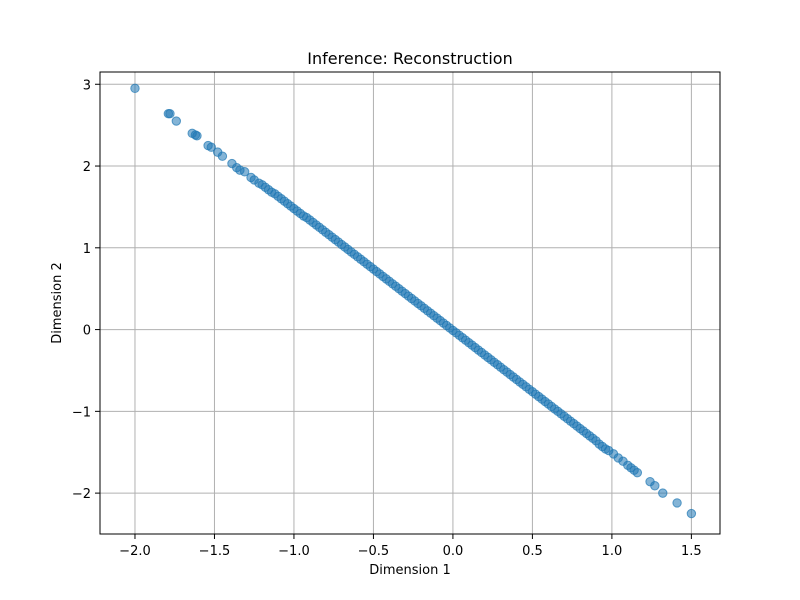 Image resolution: width=800 pixels, height=600 pixels. Describe the element at coordinates (215, 551) in the screenshot. I see `x-tick-label: −1.5` at that location.